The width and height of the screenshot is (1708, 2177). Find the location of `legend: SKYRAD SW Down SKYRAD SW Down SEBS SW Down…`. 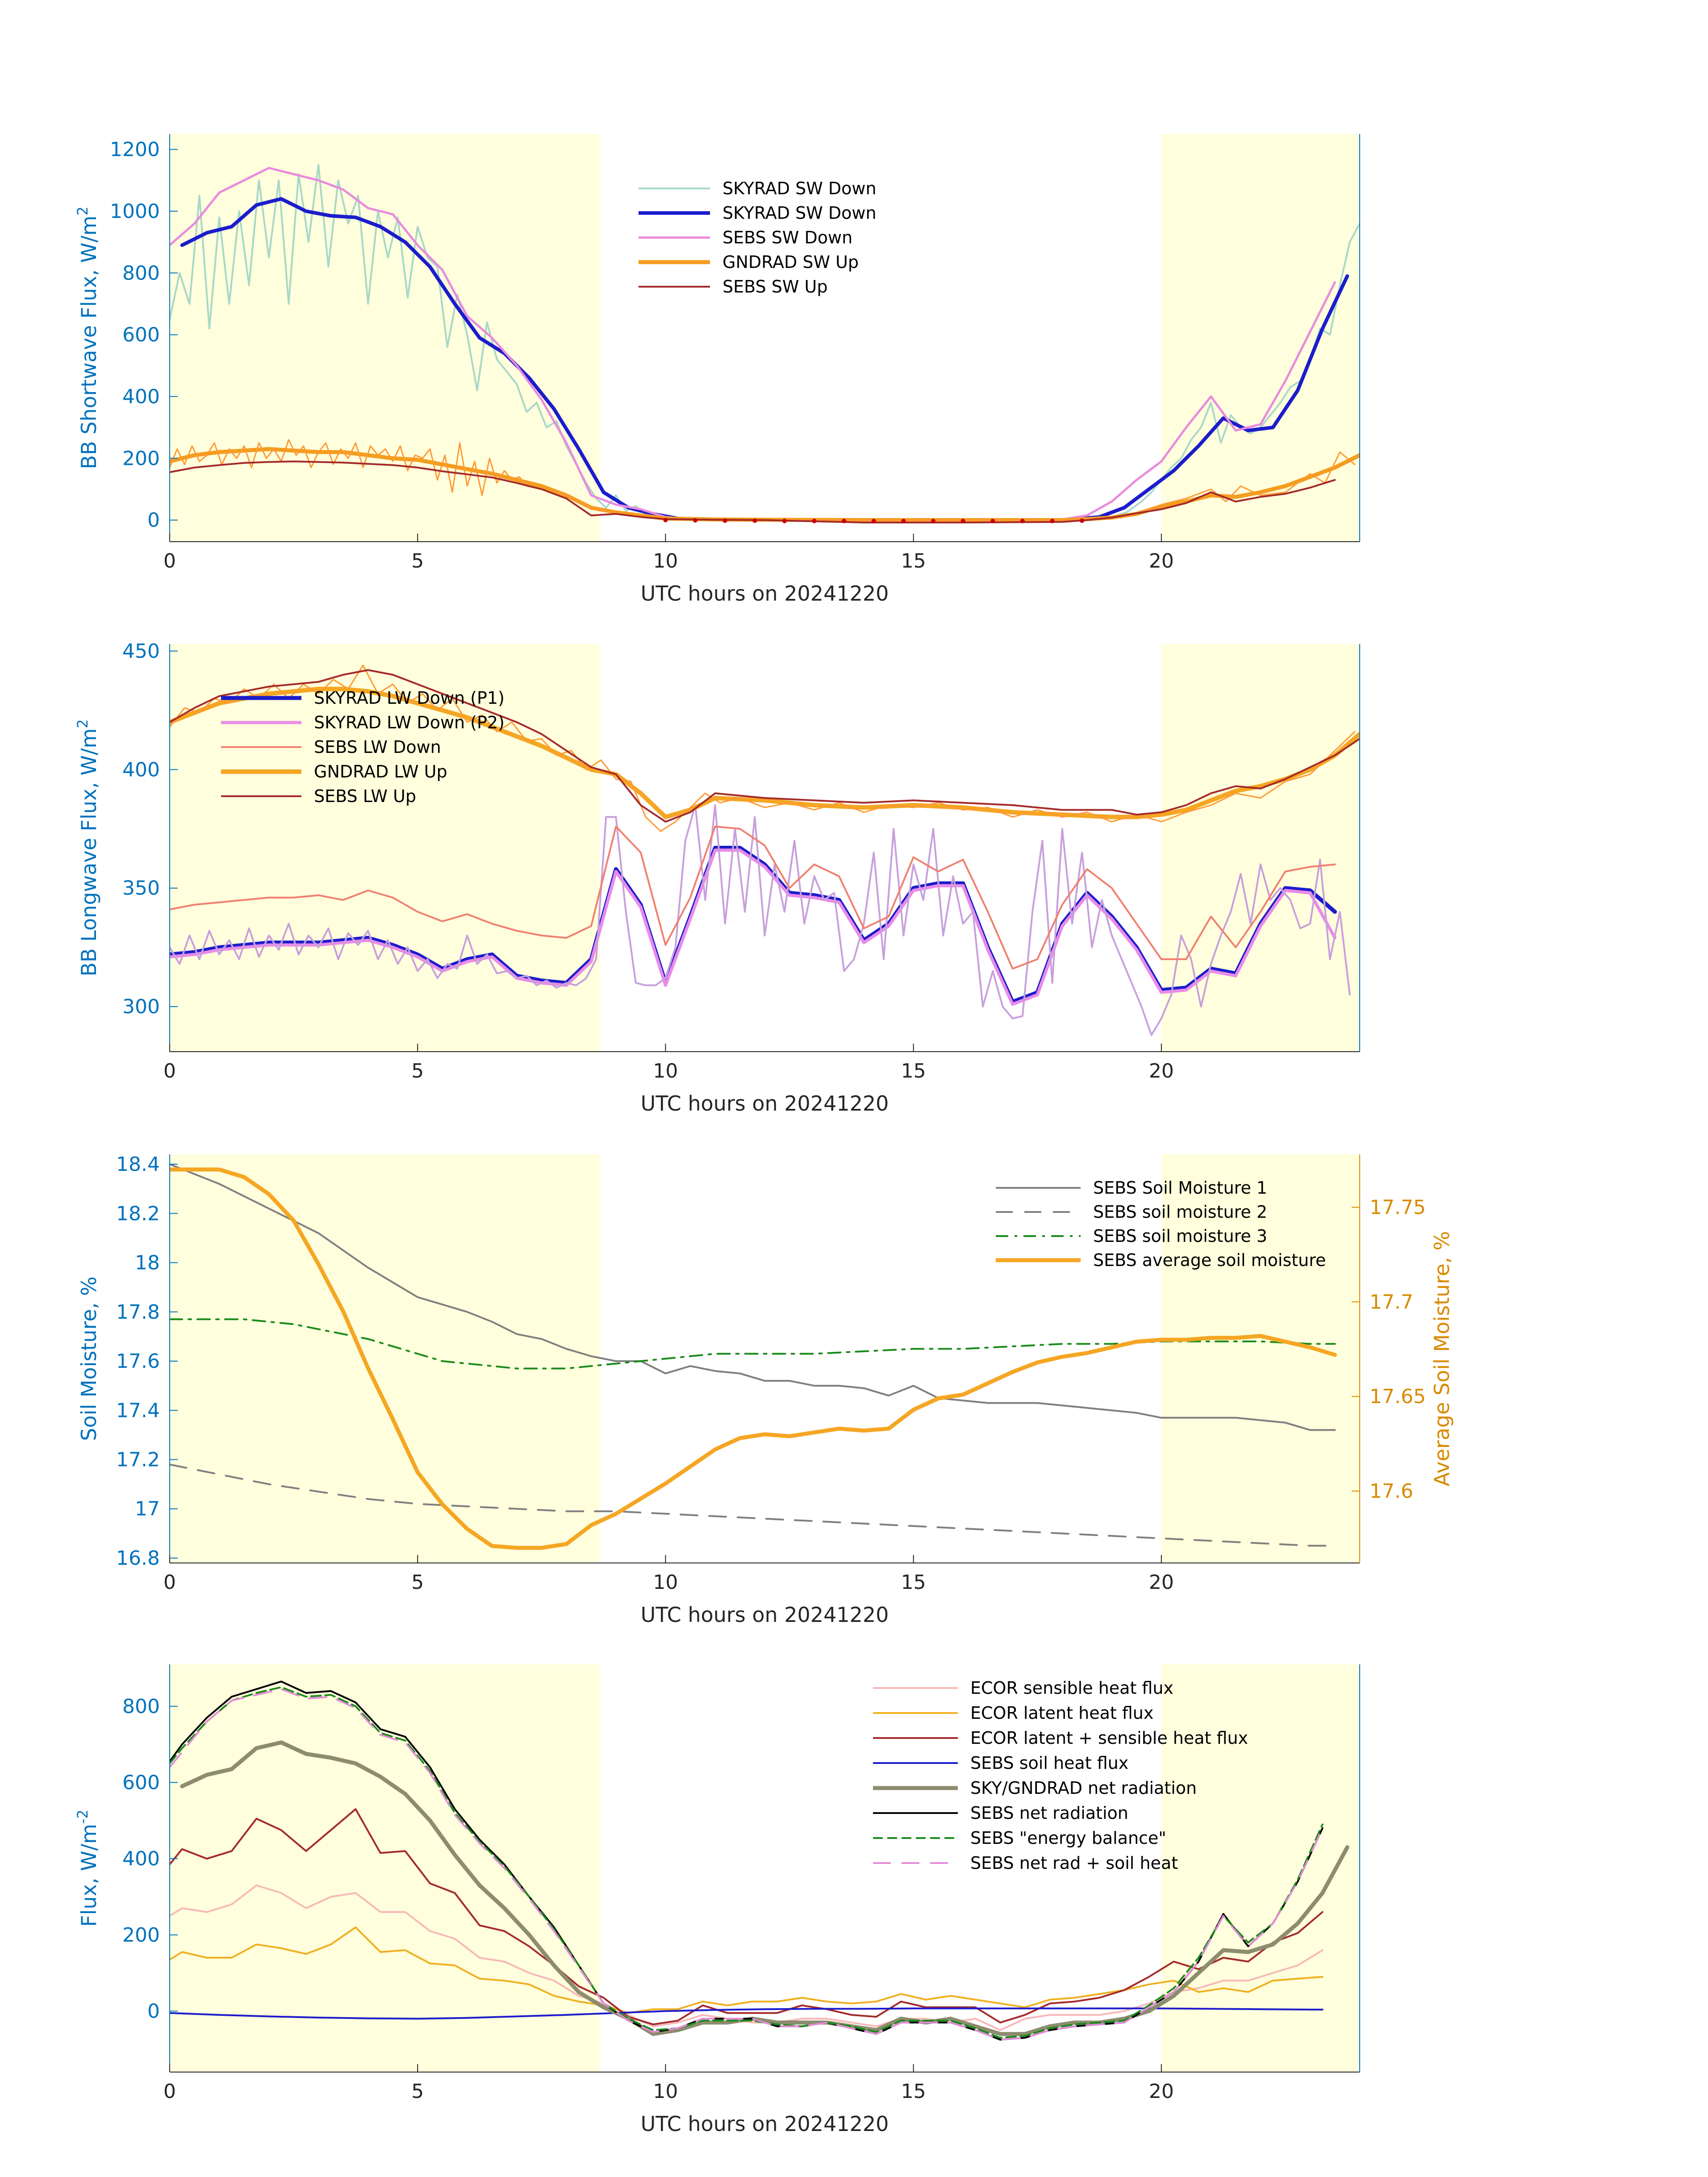

legend: SKYRAD SW Down SKYRAD SW Down SEBS SW Down… is located at coordinates (758, 238).